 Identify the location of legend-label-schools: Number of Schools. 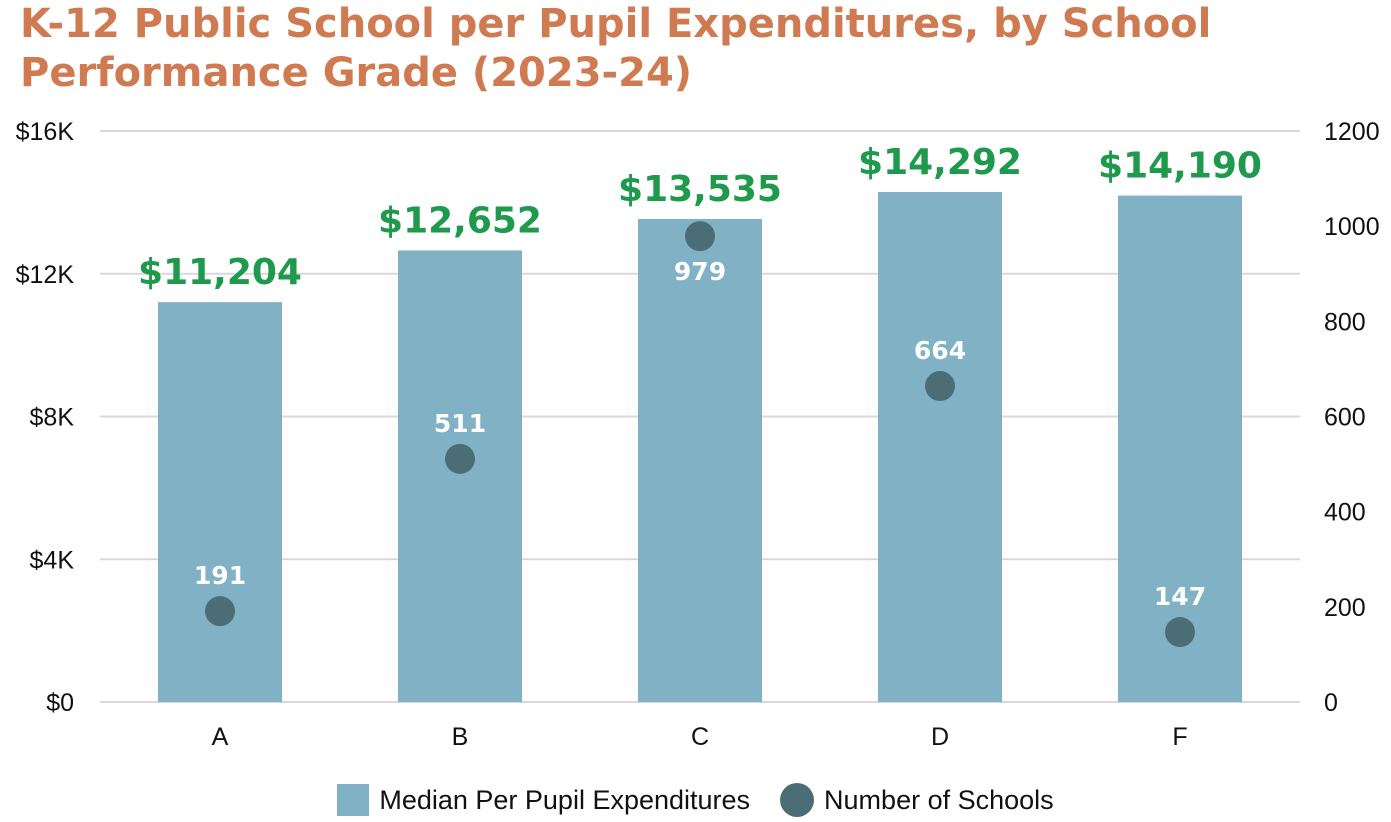
(939, 799).